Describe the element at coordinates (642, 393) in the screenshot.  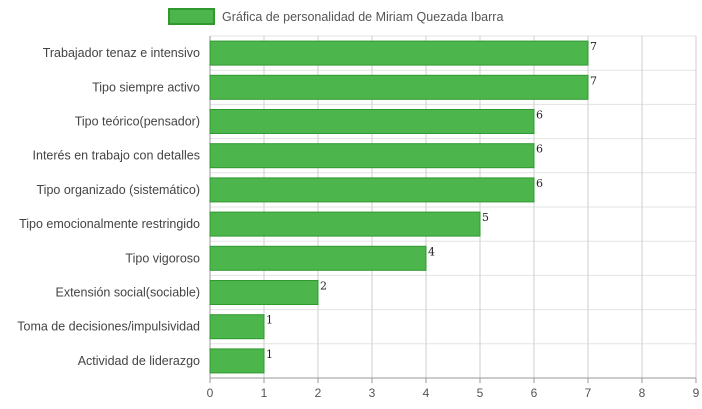
I see `x-tick-label: 8` at that location.